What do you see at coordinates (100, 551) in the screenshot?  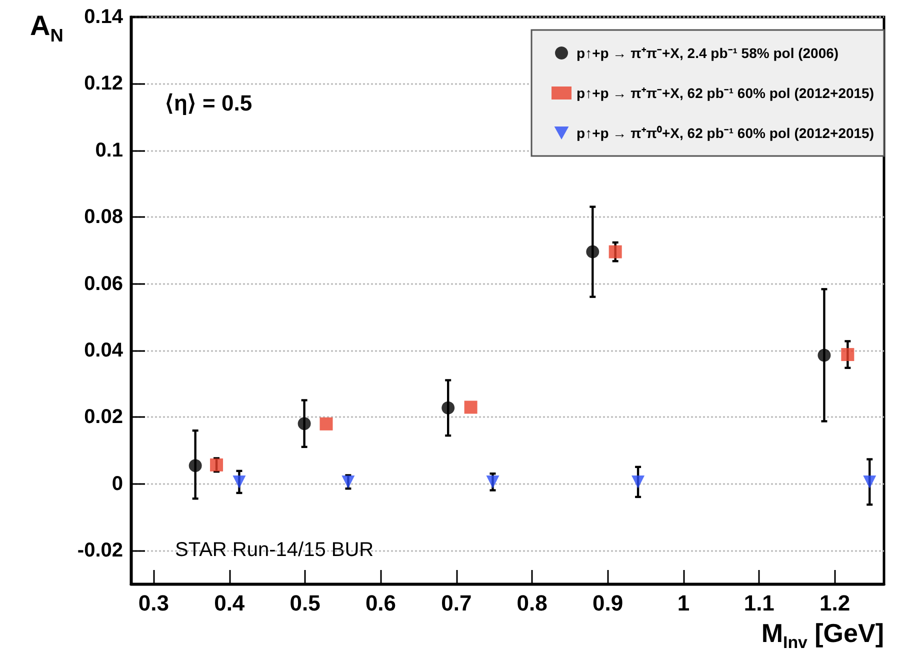 I see `y-tick-label: -0.02` at bounding box center [100, 551].